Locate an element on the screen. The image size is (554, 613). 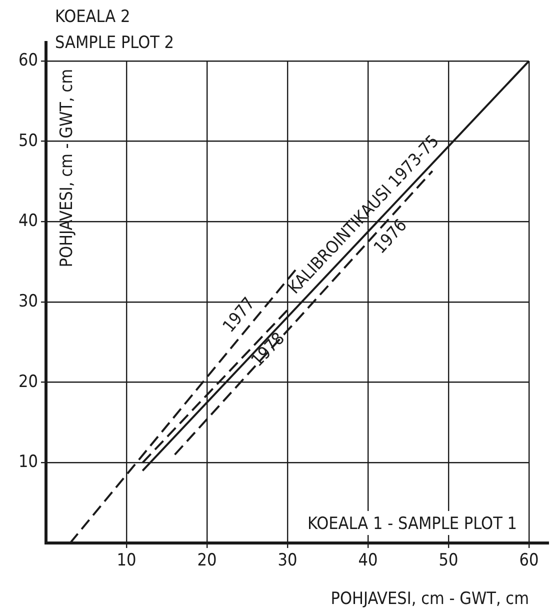
x-tick-label: 20 is located at coordinates (207, 560).